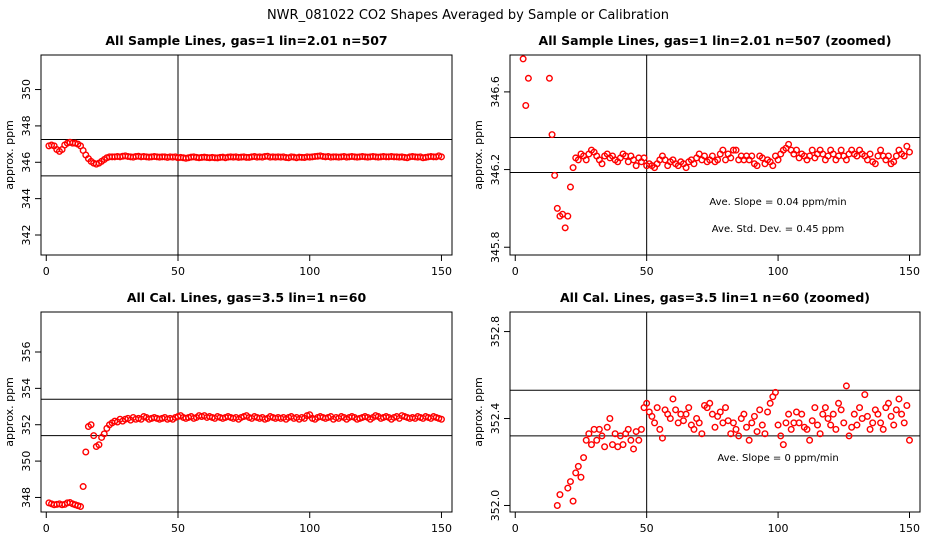 Image resolution: width=936 pixels, height=540 pixels. Describe the element at coordinates (9, 155) in the screenshot. I see `y-axis-label: approx. ppm` at that location.